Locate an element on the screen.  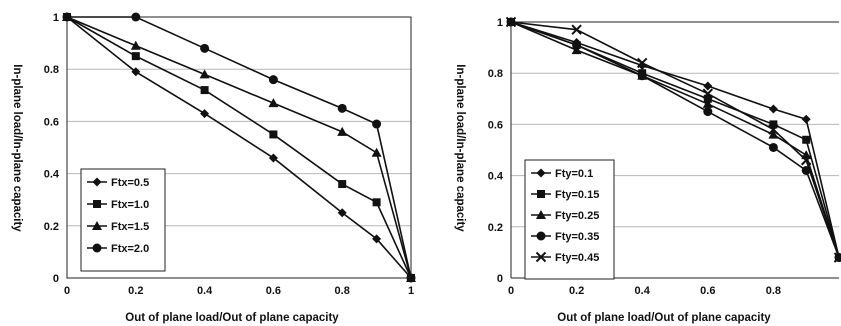
data-point-s1-p1 is located at coordinates (135, 56).